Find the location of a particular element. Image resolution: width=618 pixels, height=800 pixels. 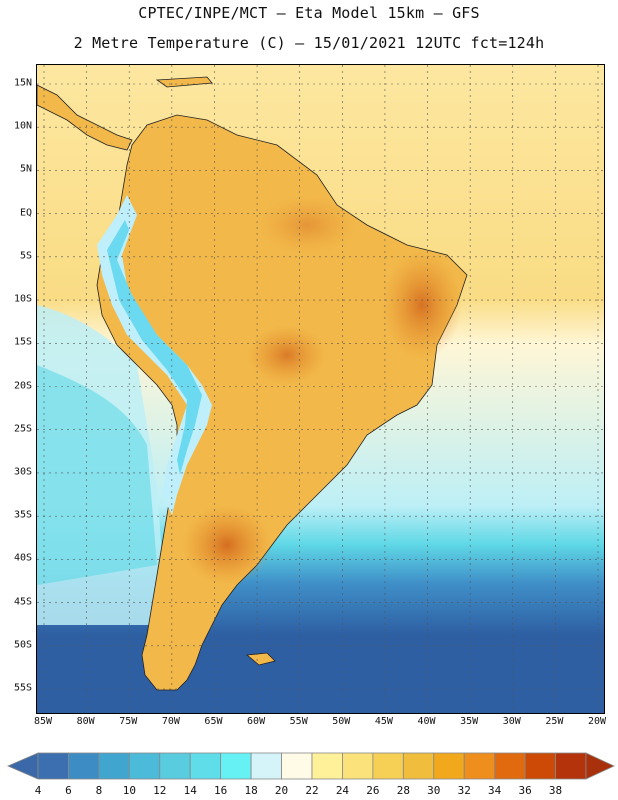

colorbar-tick-label: 14 is located at coordinates (190, 790).